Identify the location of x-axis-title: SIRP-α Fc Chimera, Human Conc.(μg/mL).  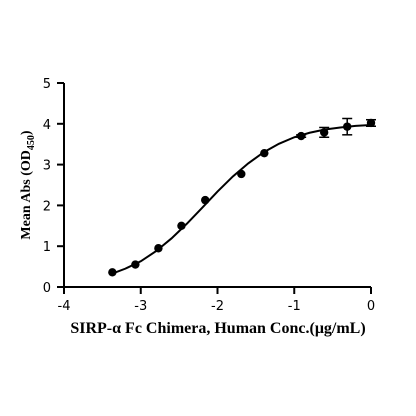
(217, 328).